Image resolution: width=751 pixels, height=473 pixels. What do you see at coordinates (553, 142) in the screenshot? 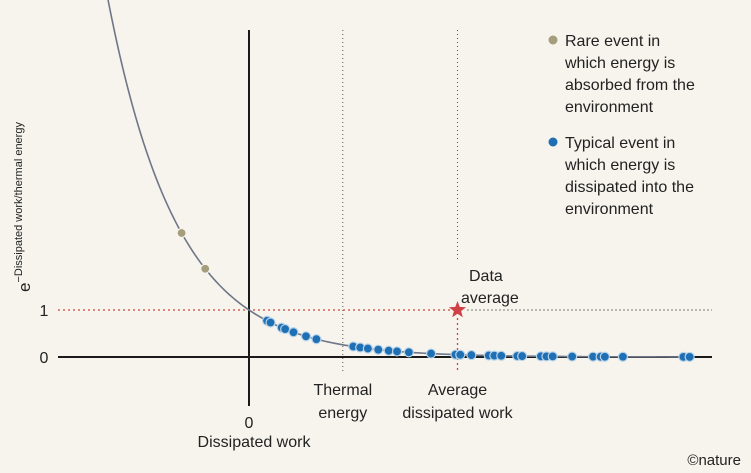
I see `legend-typical-marker` at bounding box center [553, 142].